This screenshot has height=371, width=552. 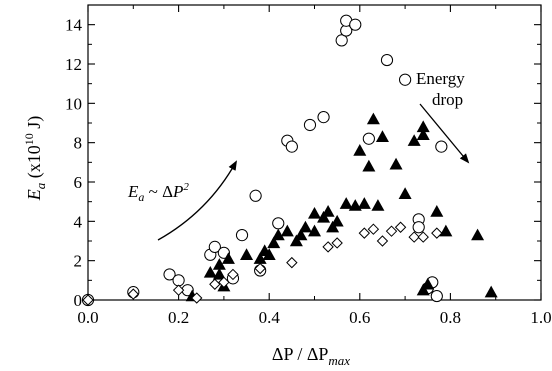 What do you see at coordinates (178, 317) in the screenshot?
I see `x-tick-label: 0.2` at bounding box center [178, 317].